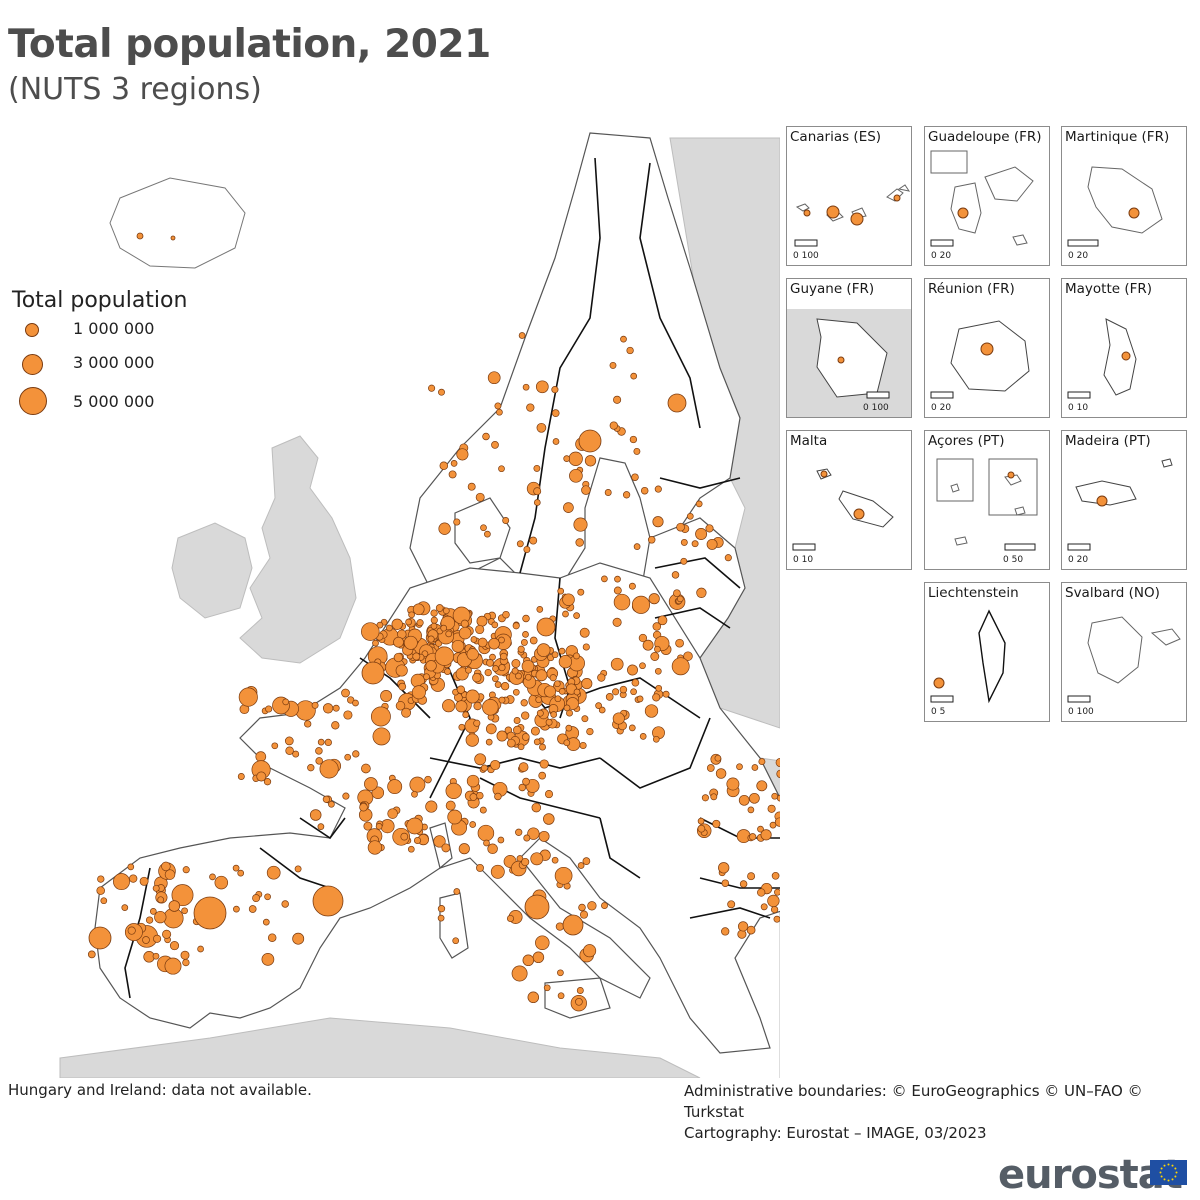 The width and height of the screenshot is (1200, 1200). I want to click on inset-mayotte: Mayotte (FR) 0 10, so click(1124, 348).